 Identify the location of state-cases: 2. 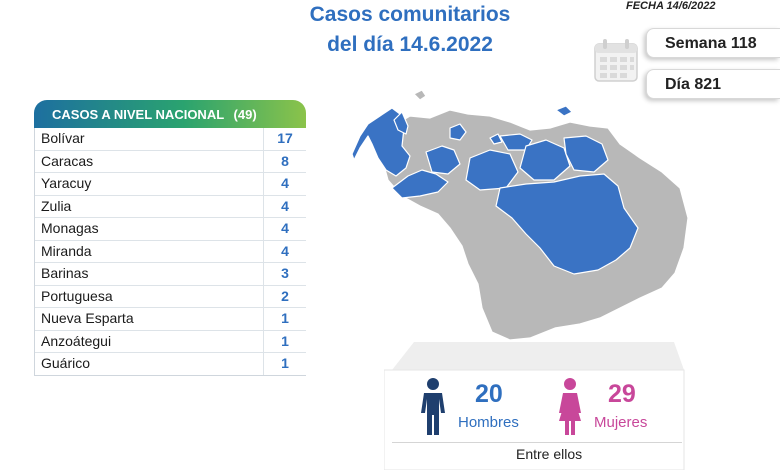
(285, 295).